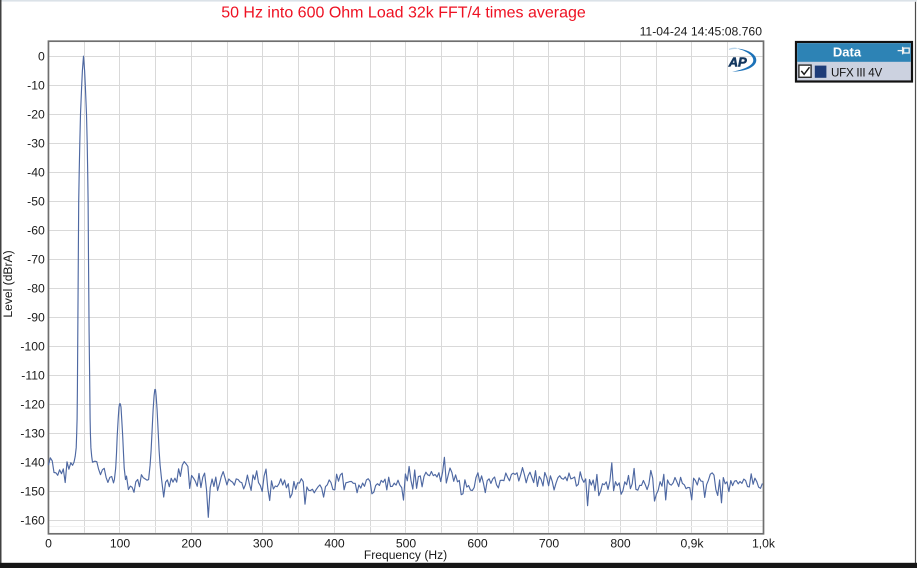  What do you see at coordinates (737, 61) in the screenshot?
I see `svg-text: AP` at bounding box center [737, 61].